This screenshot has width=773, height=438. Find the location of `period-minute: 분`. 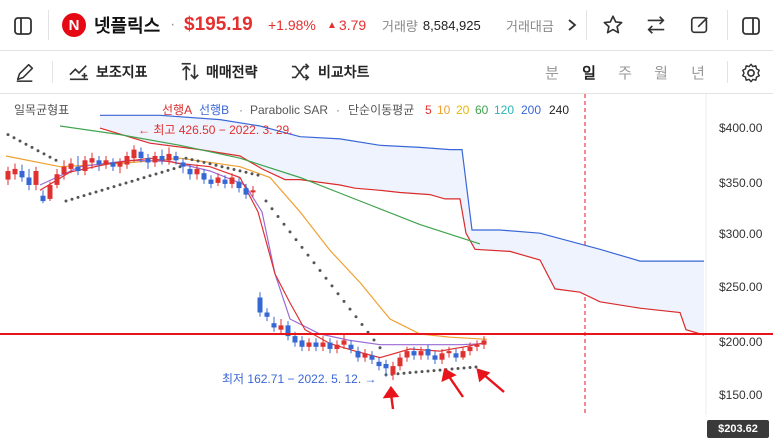

period-minute: 분 is located at coordinates (552, 73).